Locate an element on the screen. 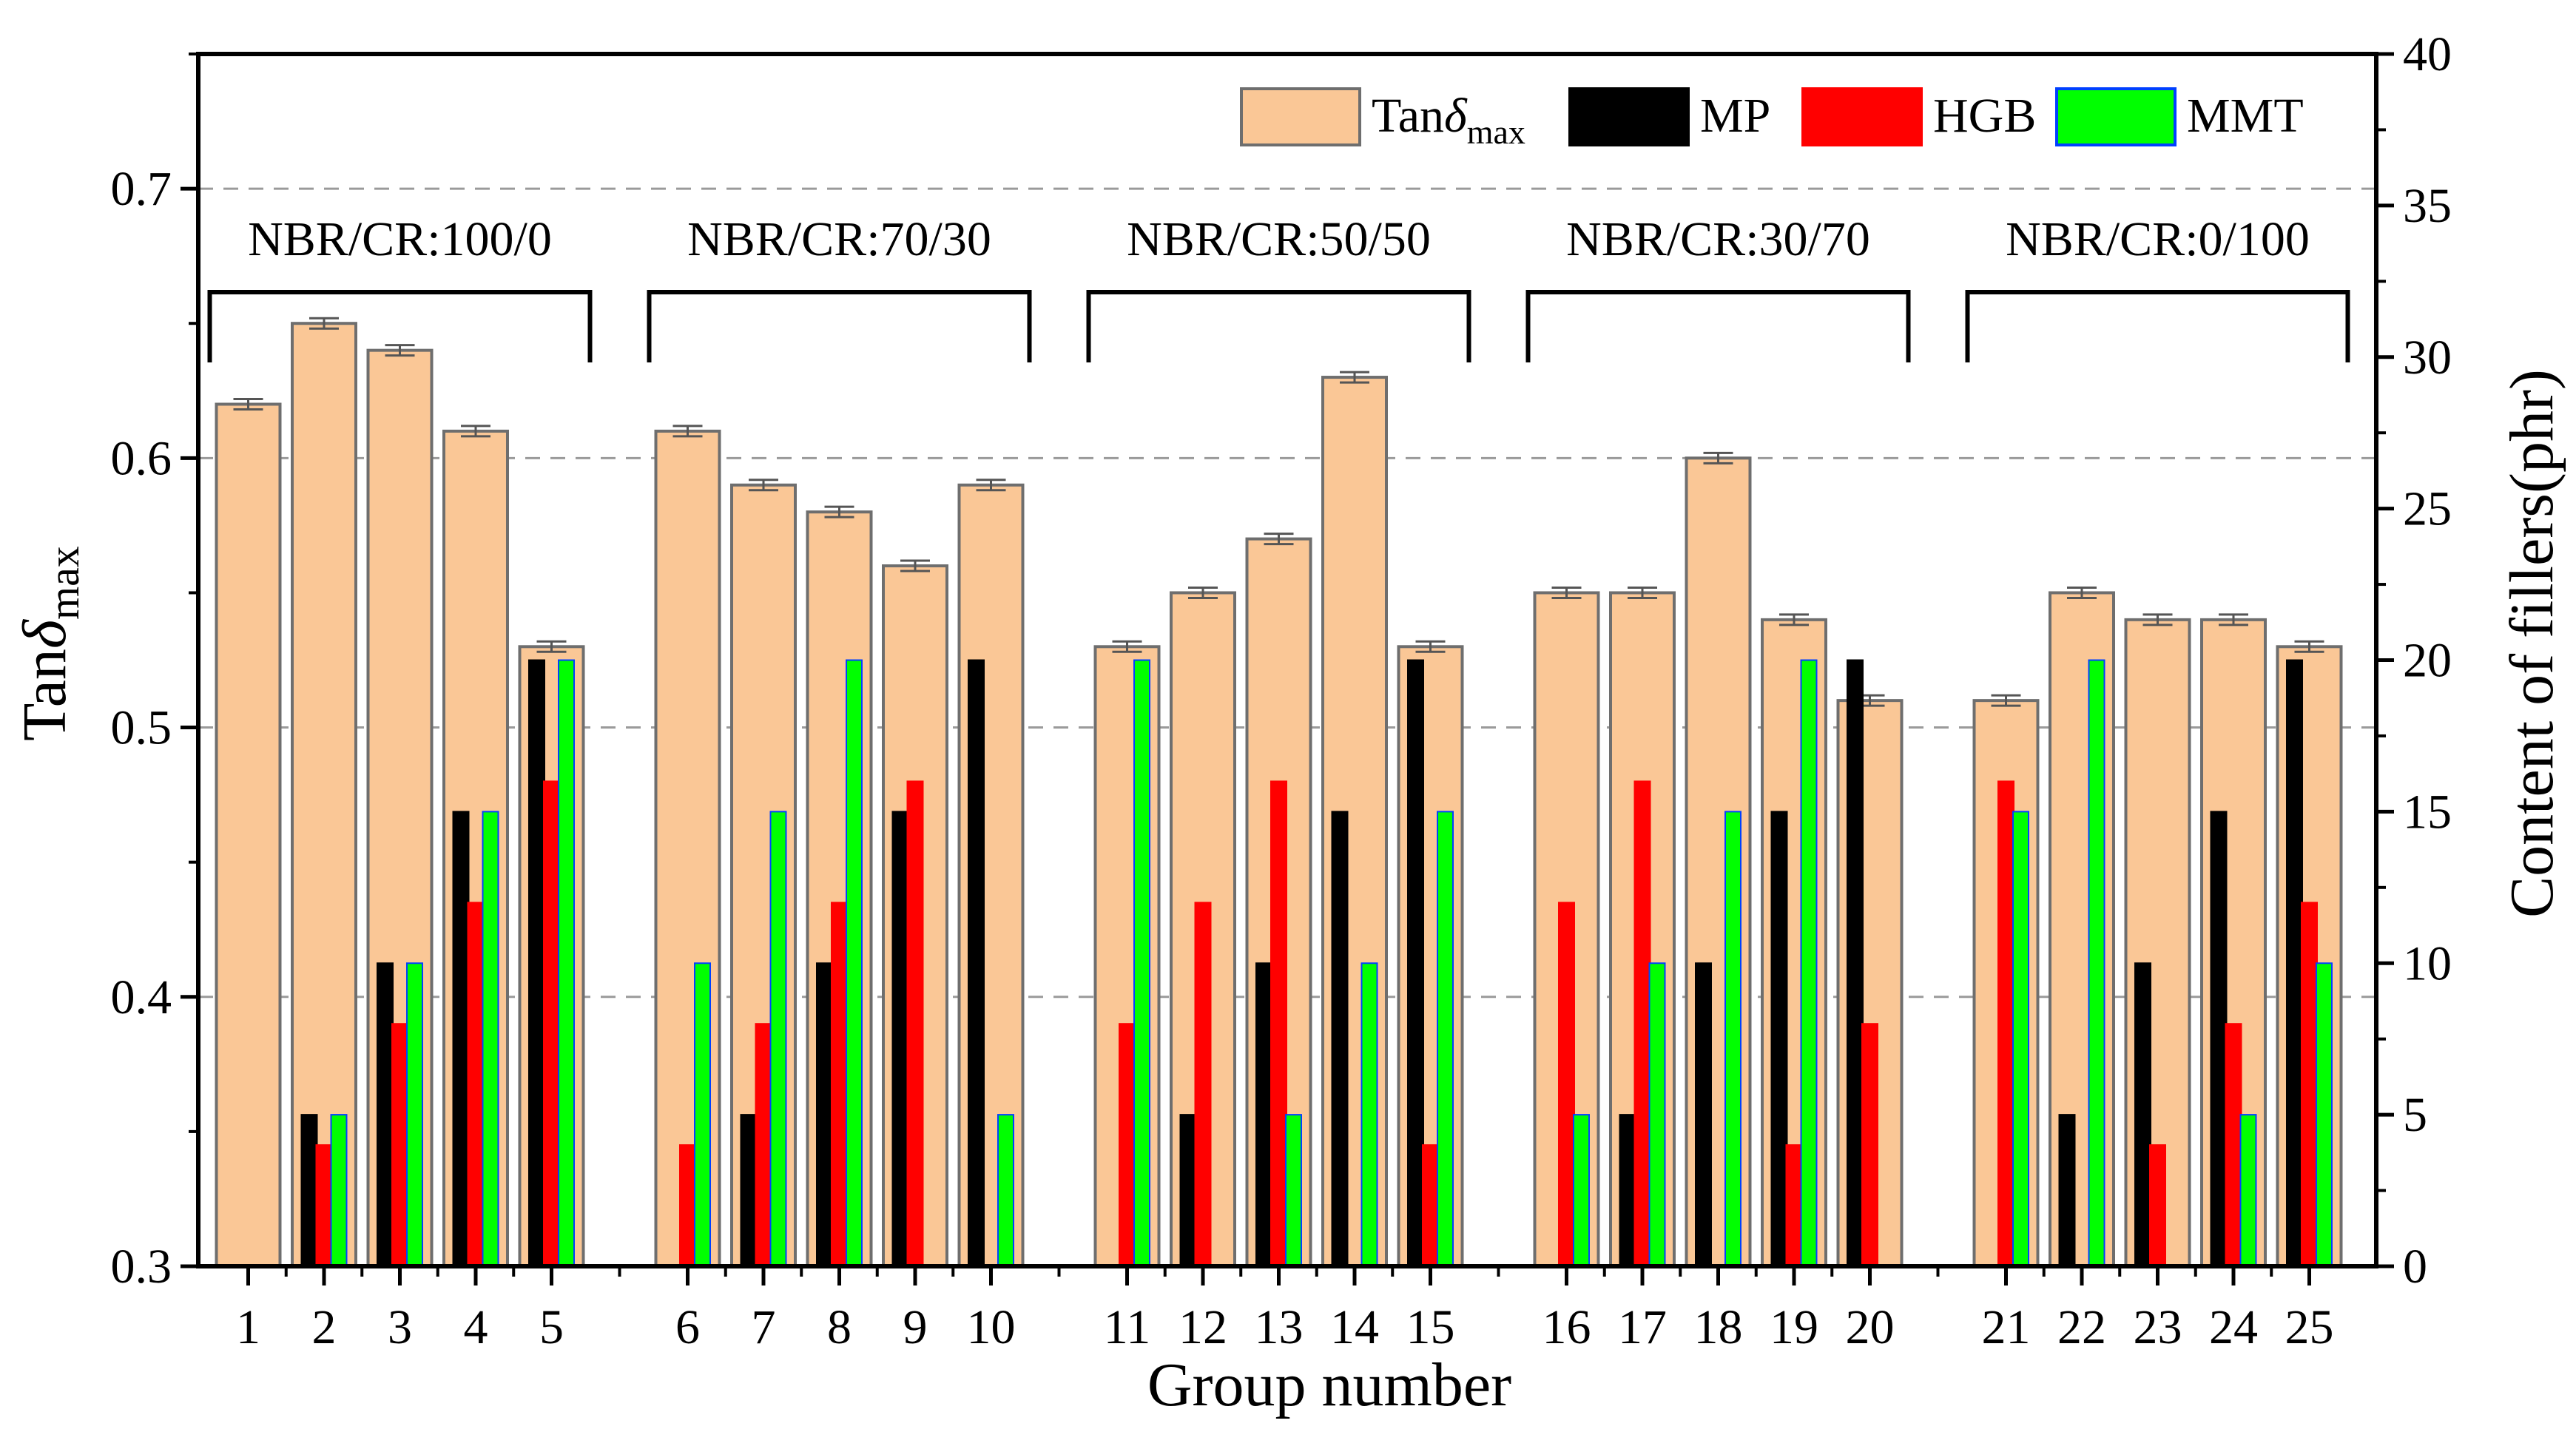  x-tick-label: 17 is located at coordinates (1642, 1327).